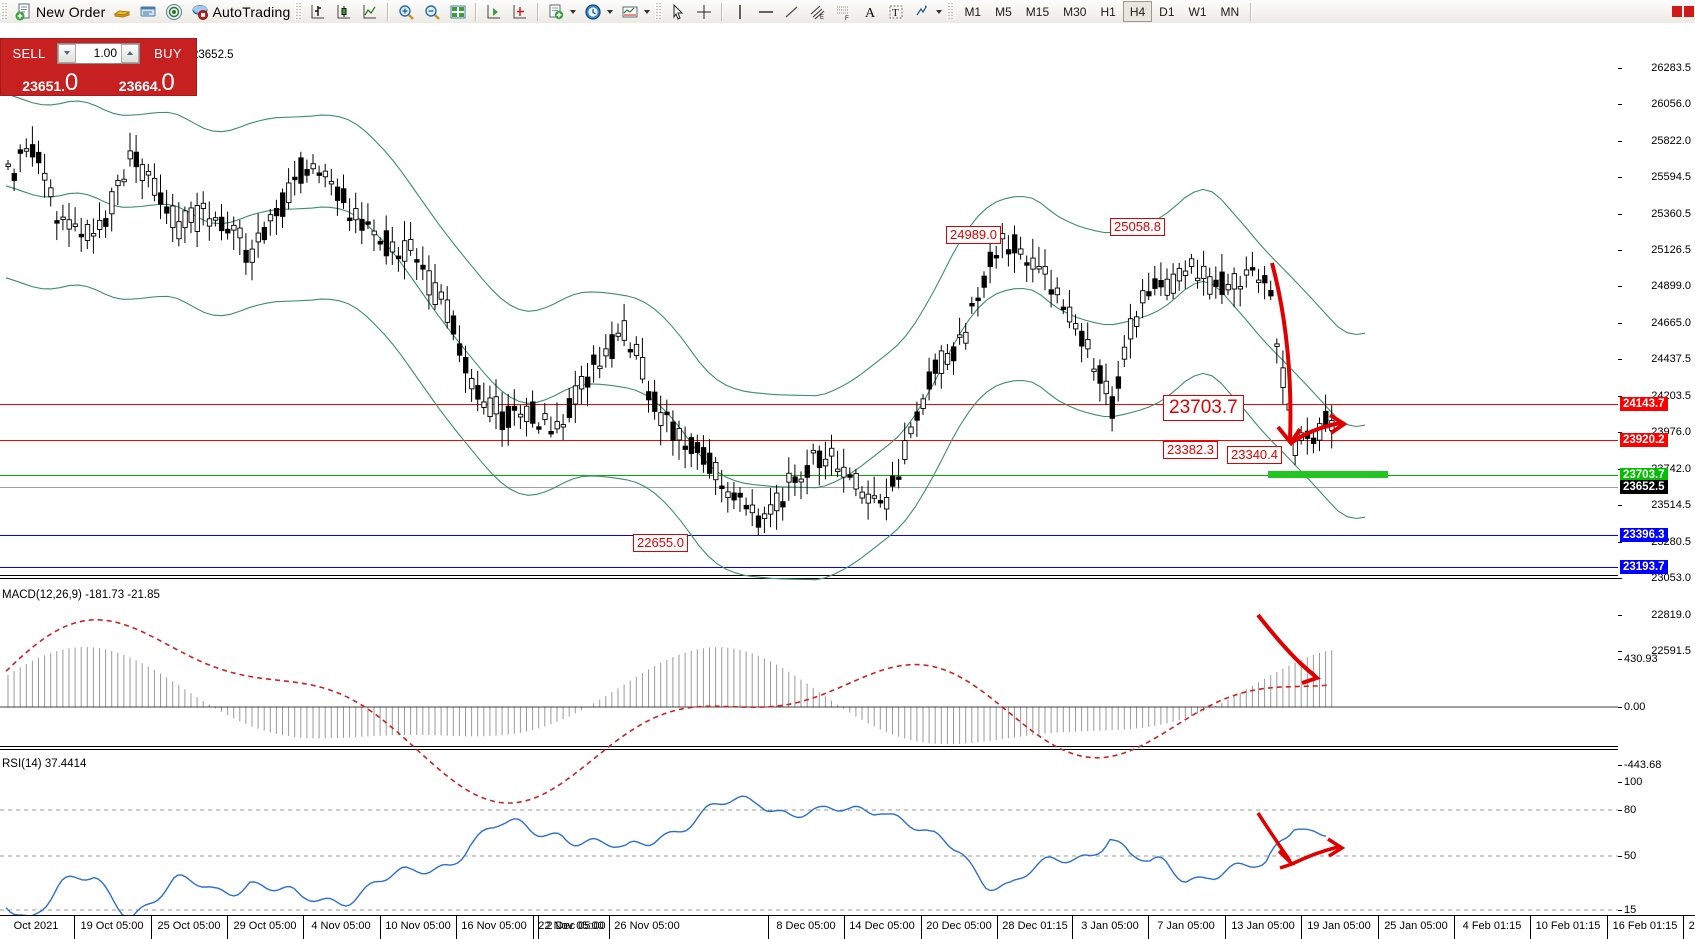 The height and width of the screenshot is (939, 1695). What do you see at coordinates (1644, 567) in the screenshot?
I see `price-badge: 23193.7` at bounding box center [1644, 567].